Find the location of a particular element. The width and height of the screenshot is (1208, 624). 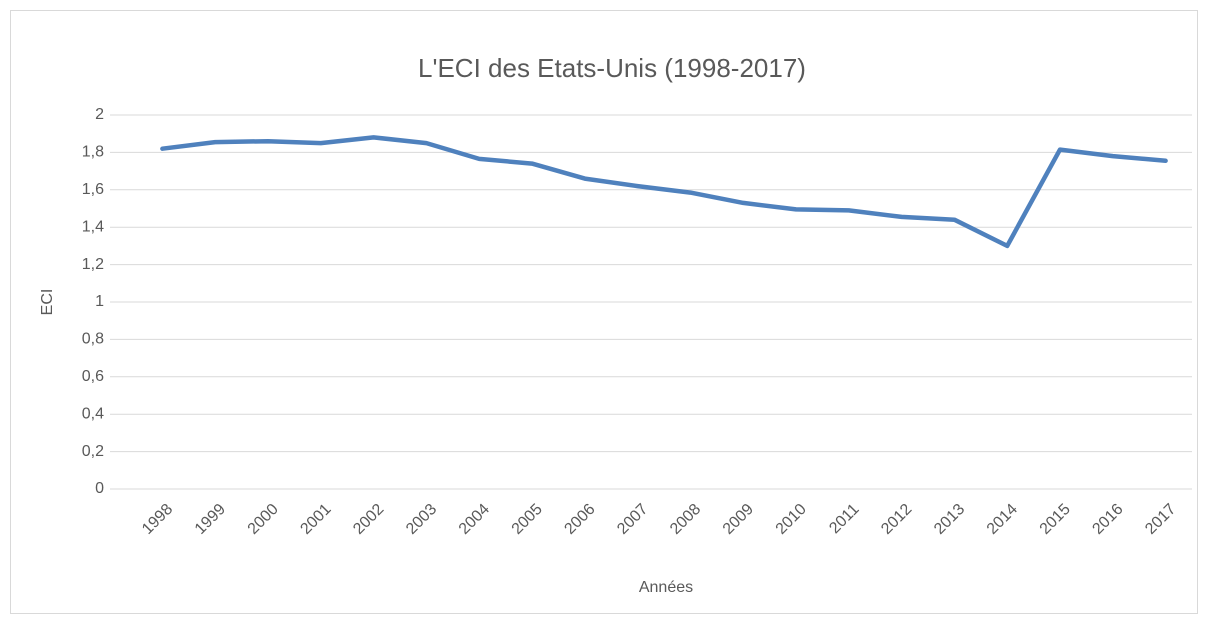

y-tick-label: 0,6 is located at coordinates (93, 376).